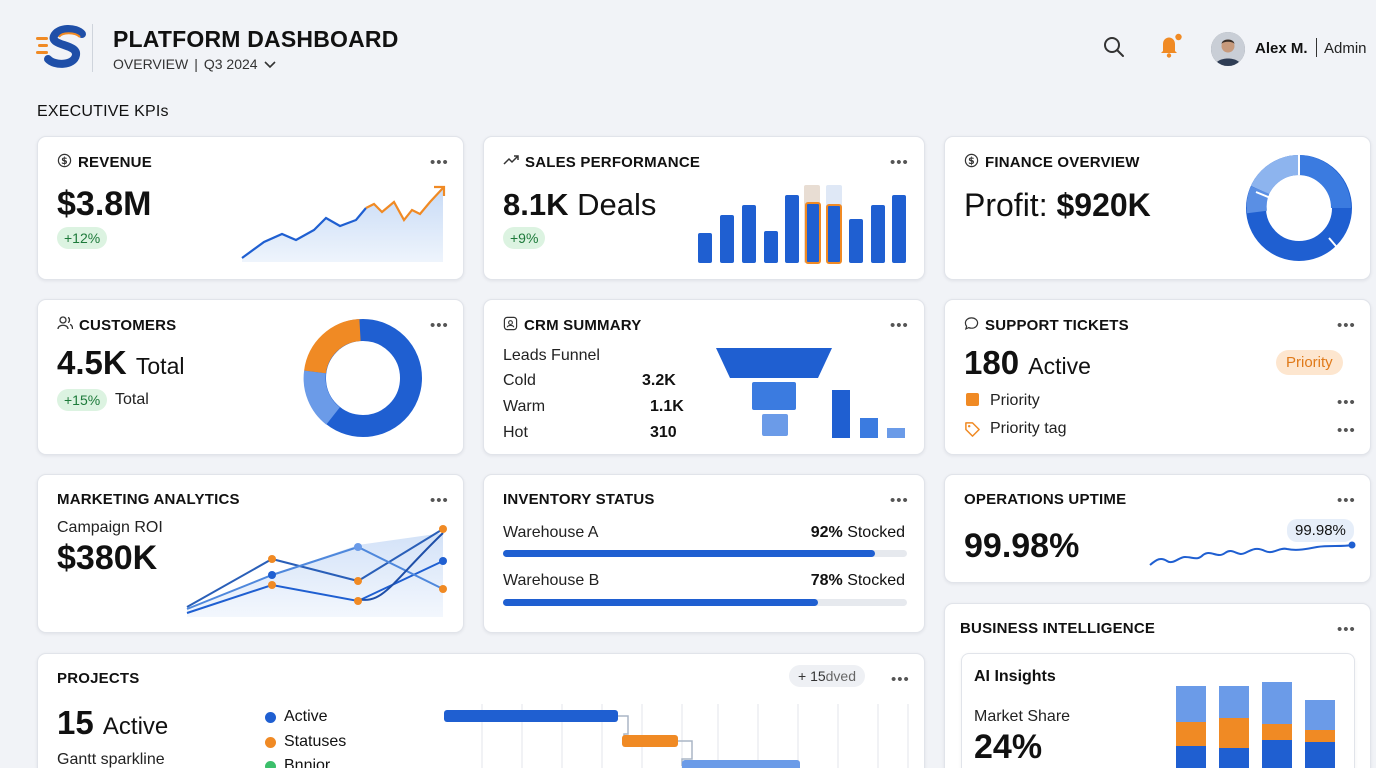  What do you see at coordinates (120, 363) in the screenshot?
I see `customers-value-group: 4.5K Total` at bounding box center [120, 363].